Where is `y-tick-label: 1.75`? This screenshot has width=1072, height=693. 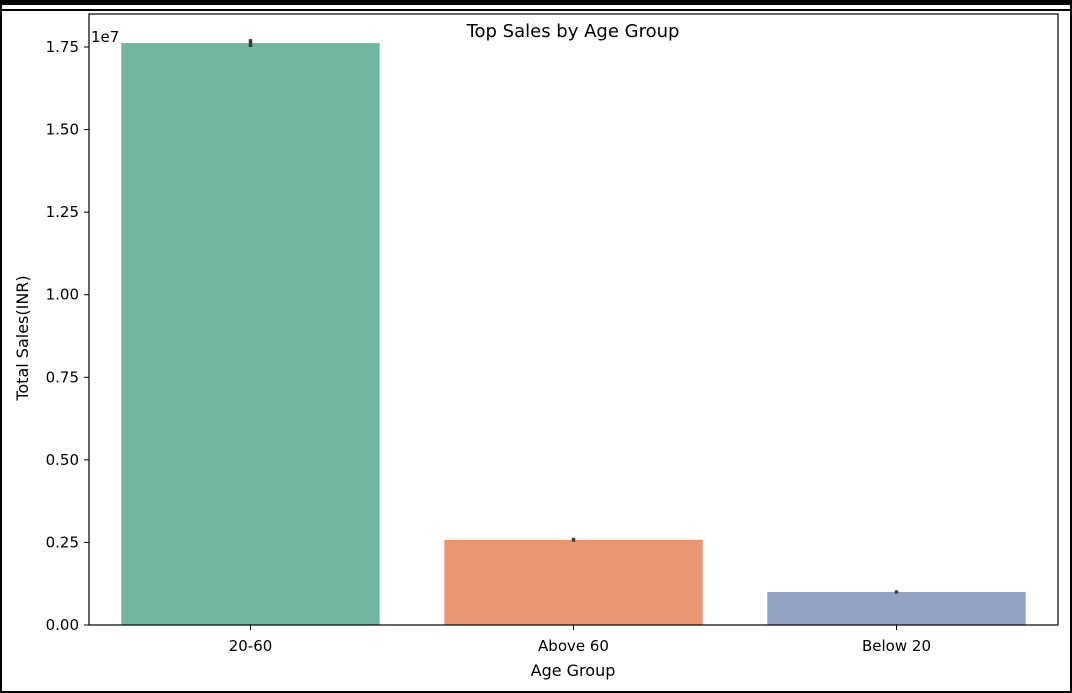
y-tick-label: 1.75 is located at coordinates (62, 47).